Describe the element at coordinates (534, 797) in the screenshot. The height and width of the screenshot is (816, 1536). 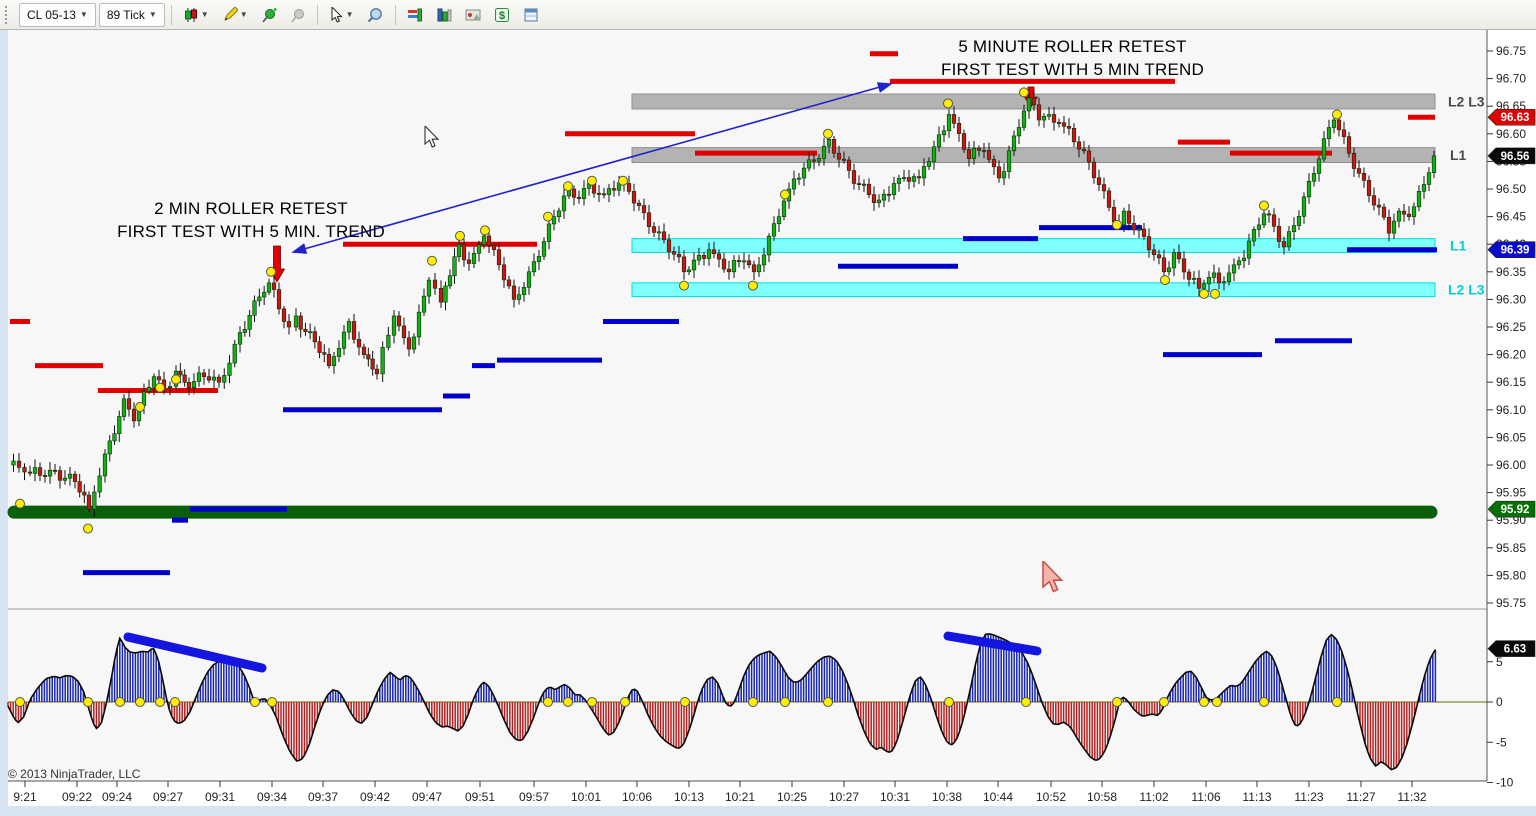
I see `time-tick-label: 09:57` at that location.